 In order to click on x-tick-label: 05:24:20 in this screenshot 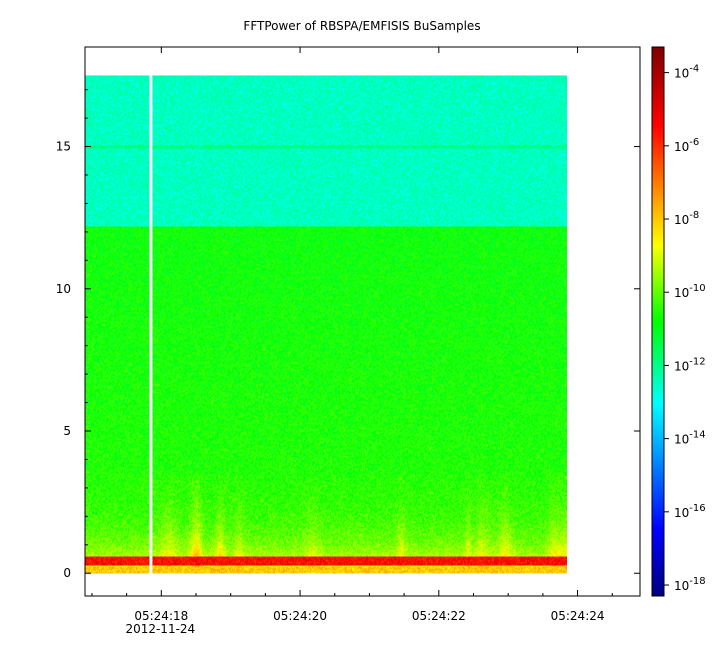, I will do `click(300, 616)`.